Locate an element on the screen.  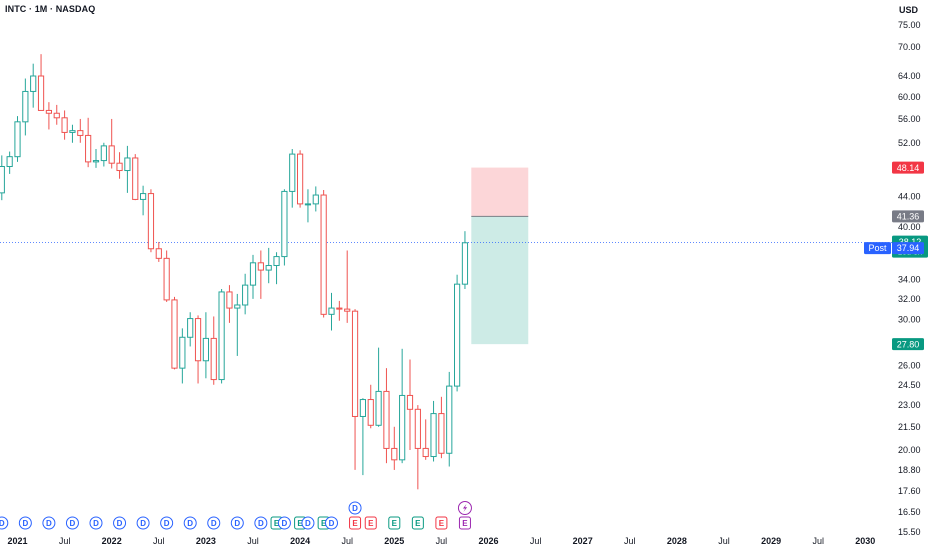
price-tick-label: 26.00 is located at coordinates (909, 366).